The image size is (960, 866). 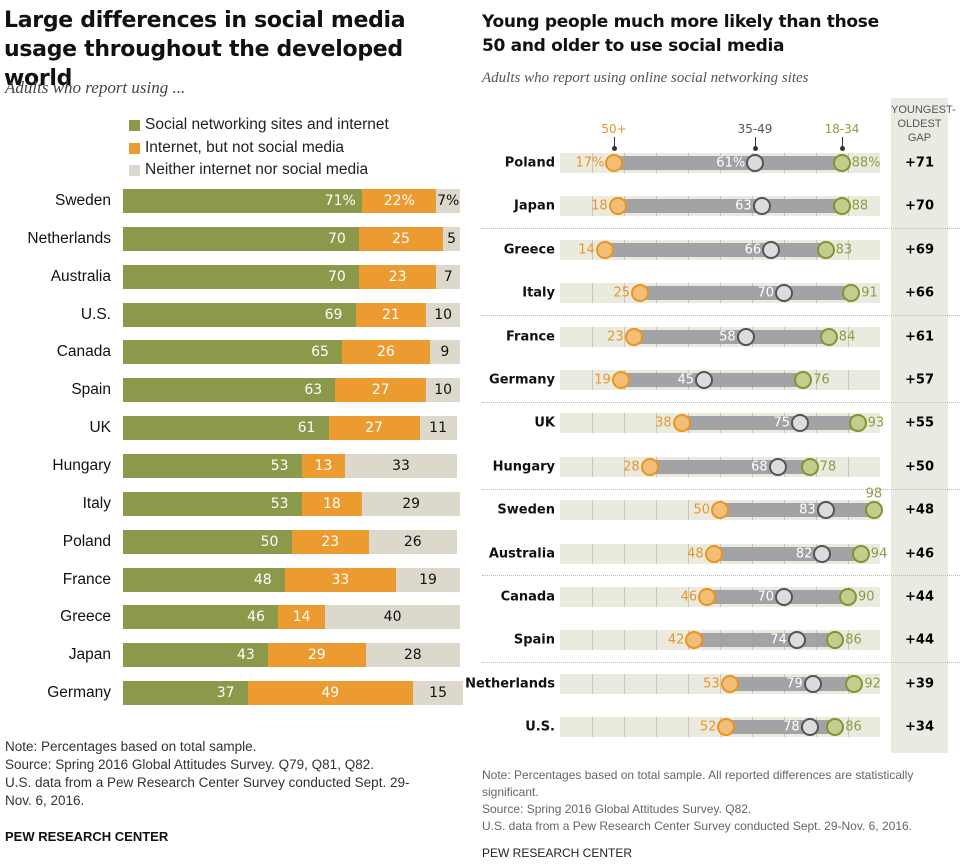 I want to click on dot-value-label: 28, so click(x=631, y=467).